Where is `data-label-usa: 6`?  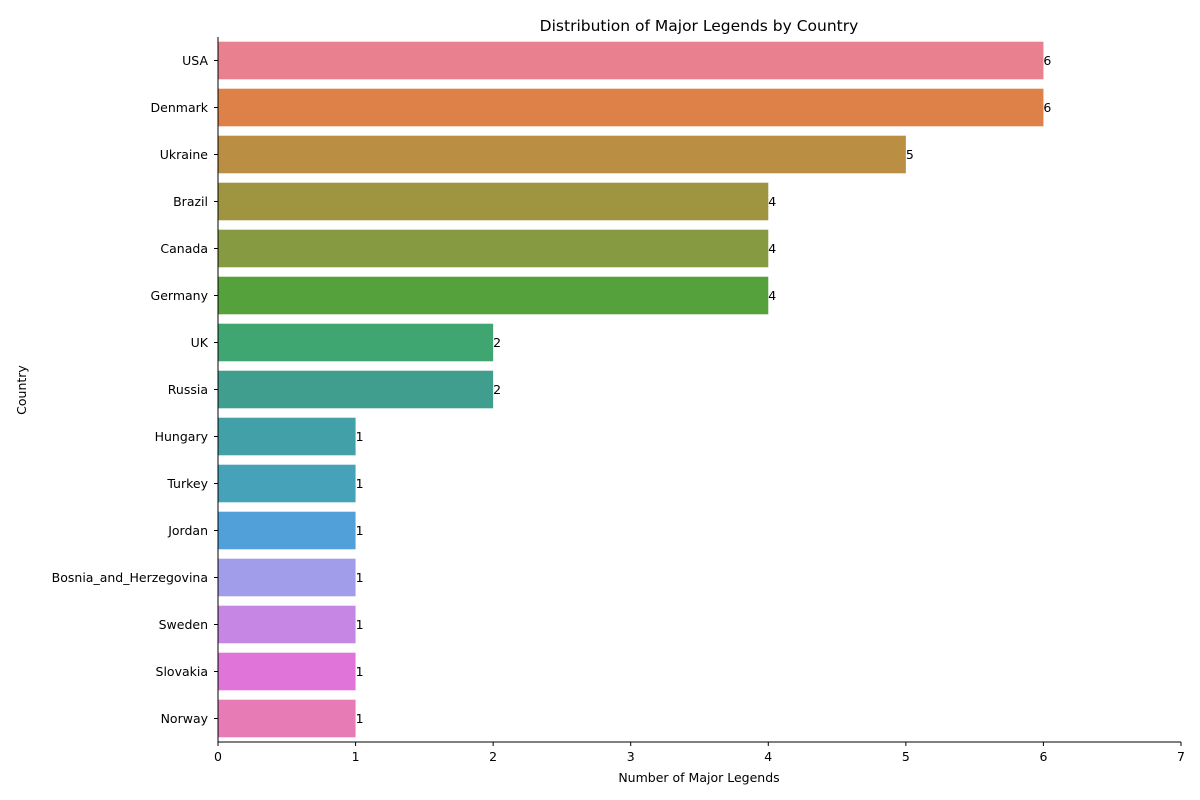
data-label-usa: 6 is located at coordinates (1047, 60).